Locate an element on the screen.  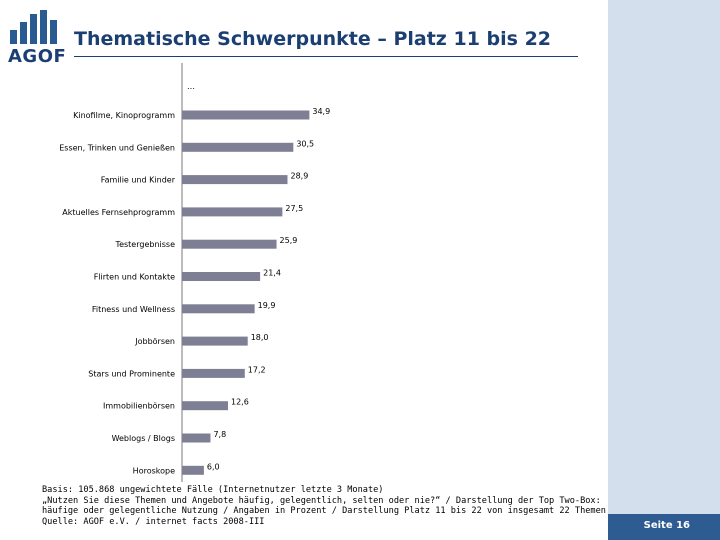
value-label: 30,5 is located at coordinates (305, 143).